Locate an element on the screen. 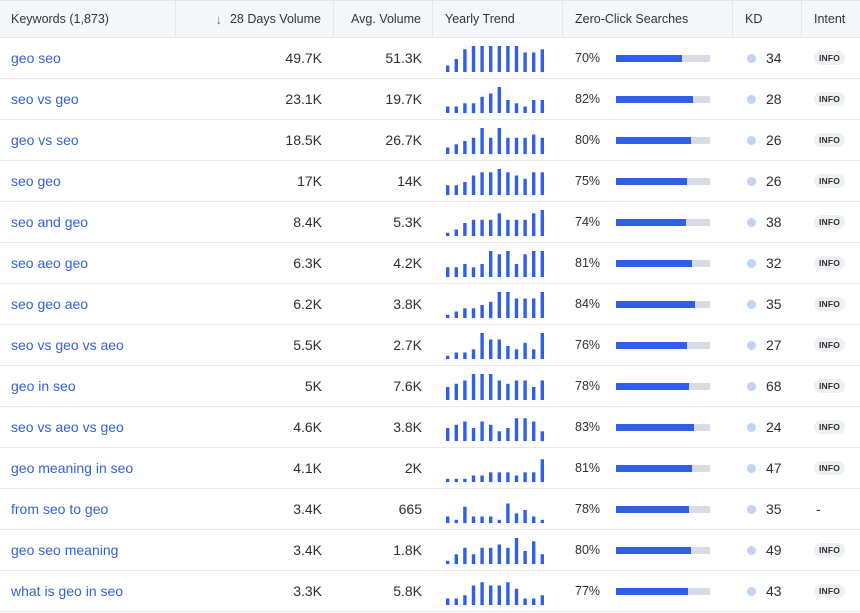 The height and width of the screenshot is (613, 860). column-header-intent: Intent is located at coordinates (831, 19).